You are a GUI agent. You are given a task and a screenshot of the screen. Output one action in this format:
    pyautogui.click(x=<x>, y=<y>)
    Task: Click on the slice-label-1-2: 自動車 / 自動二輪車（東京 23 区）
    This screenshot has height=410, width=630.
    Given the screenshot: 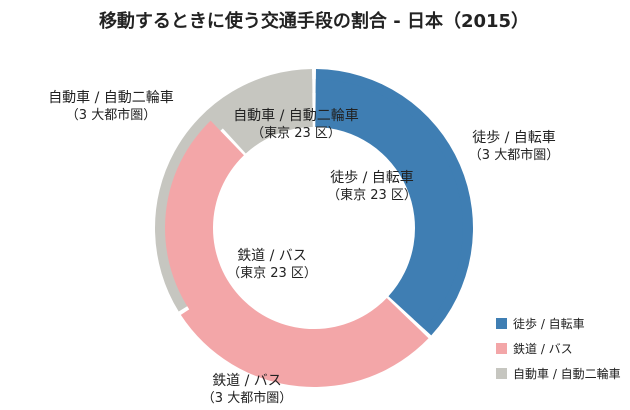 What is the action you would take?
    pyautogui.click(x=296, y=124)
    